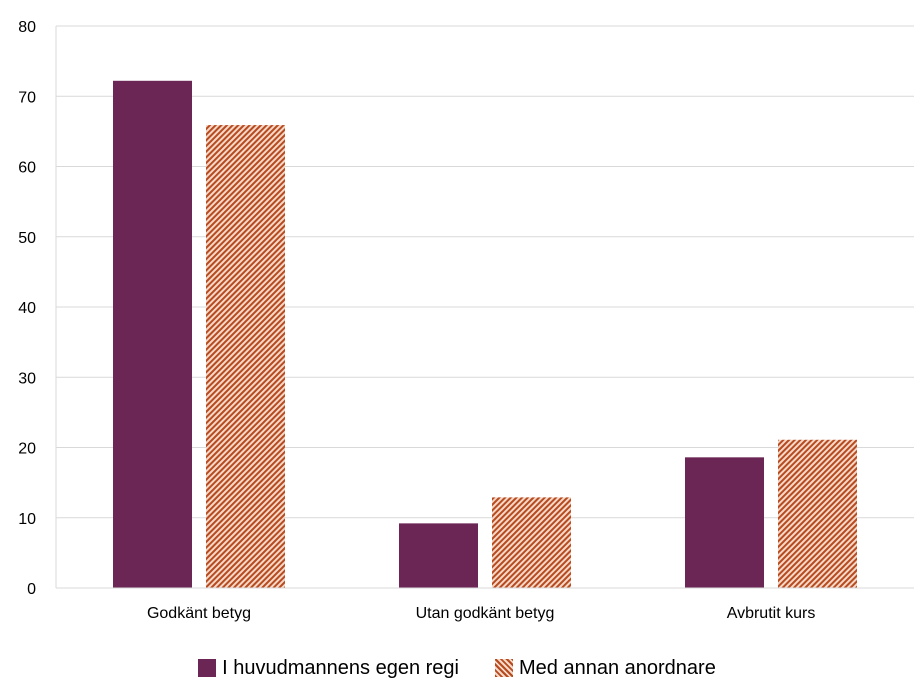 This screenshot has width=914, height=684. I want to click on x-tick-label: Avbrutit kurs, so click(771, 613).